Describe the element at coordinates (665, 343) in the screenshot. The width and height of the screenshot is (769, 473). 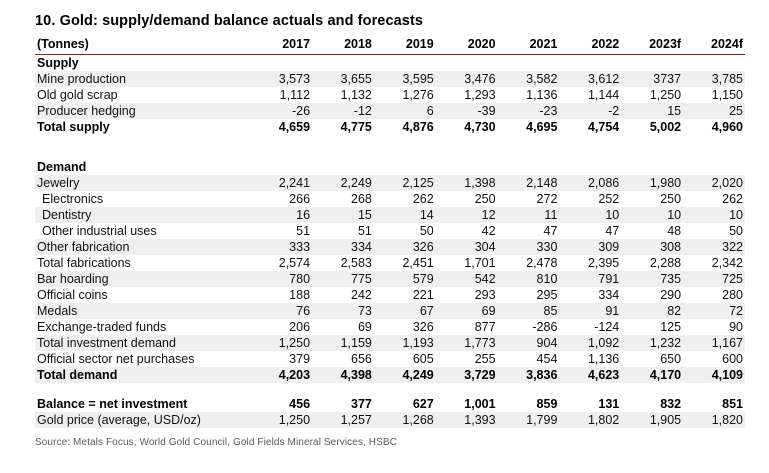
I see `cell-value: 1,232` at that location.